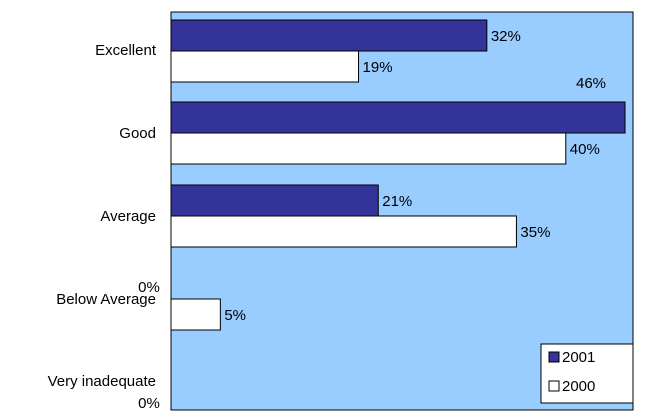  I want to click on value-label-2000-average: 35%, so click(535, 232).